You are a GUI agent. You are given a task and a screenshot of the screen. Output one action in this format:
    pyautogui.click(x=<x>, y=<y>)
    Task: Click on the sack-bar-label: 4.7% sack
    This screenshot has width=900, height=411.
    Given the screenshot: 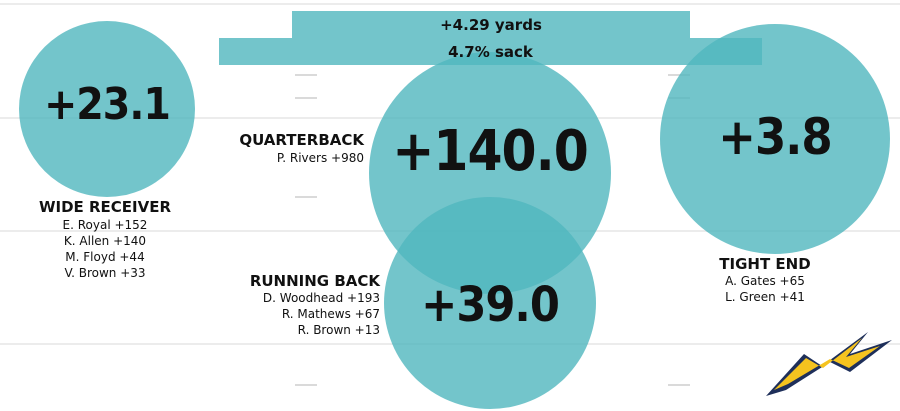 What is the action you would take?
    pyautogui.click(x=490, y=51)
    